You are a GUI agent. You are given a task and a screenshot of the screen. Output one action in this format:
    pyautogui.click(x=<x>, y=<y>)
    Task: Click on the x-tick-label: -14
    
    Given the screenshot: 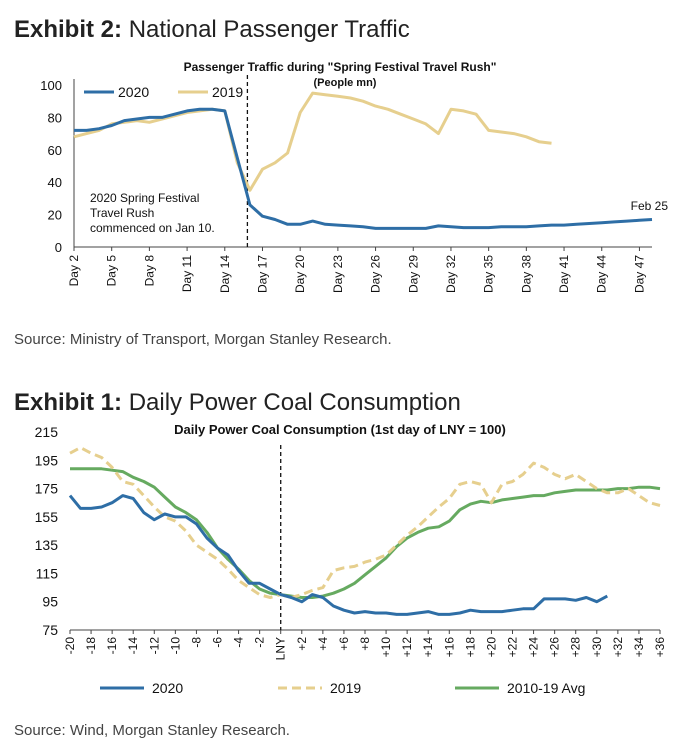 What is the action you would take?
    pyautogui.click(x=133, y=646)
    